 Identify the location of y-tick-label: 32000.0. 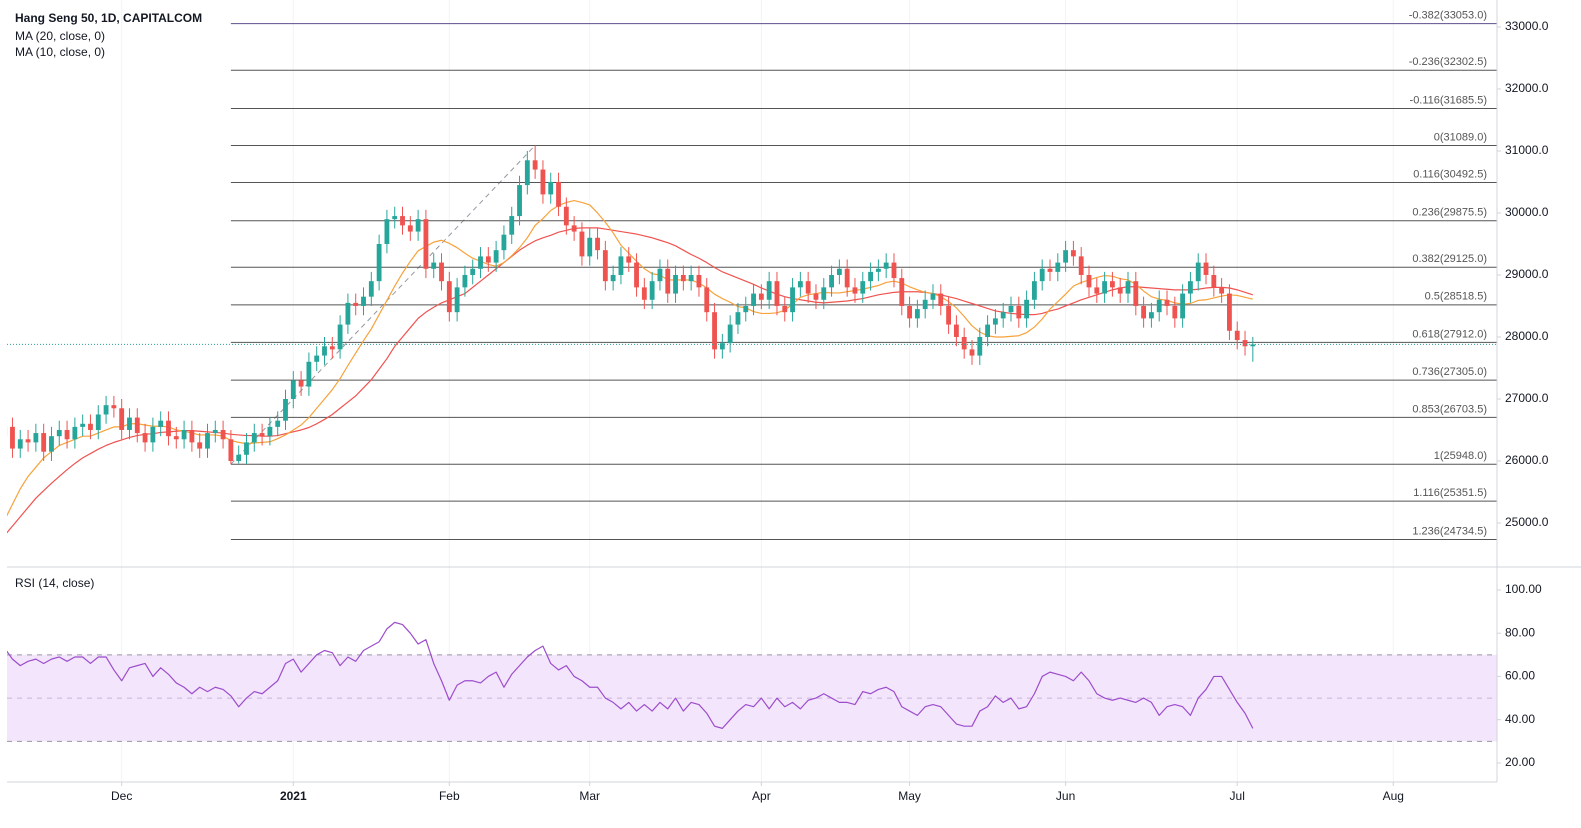
(1527, 88).